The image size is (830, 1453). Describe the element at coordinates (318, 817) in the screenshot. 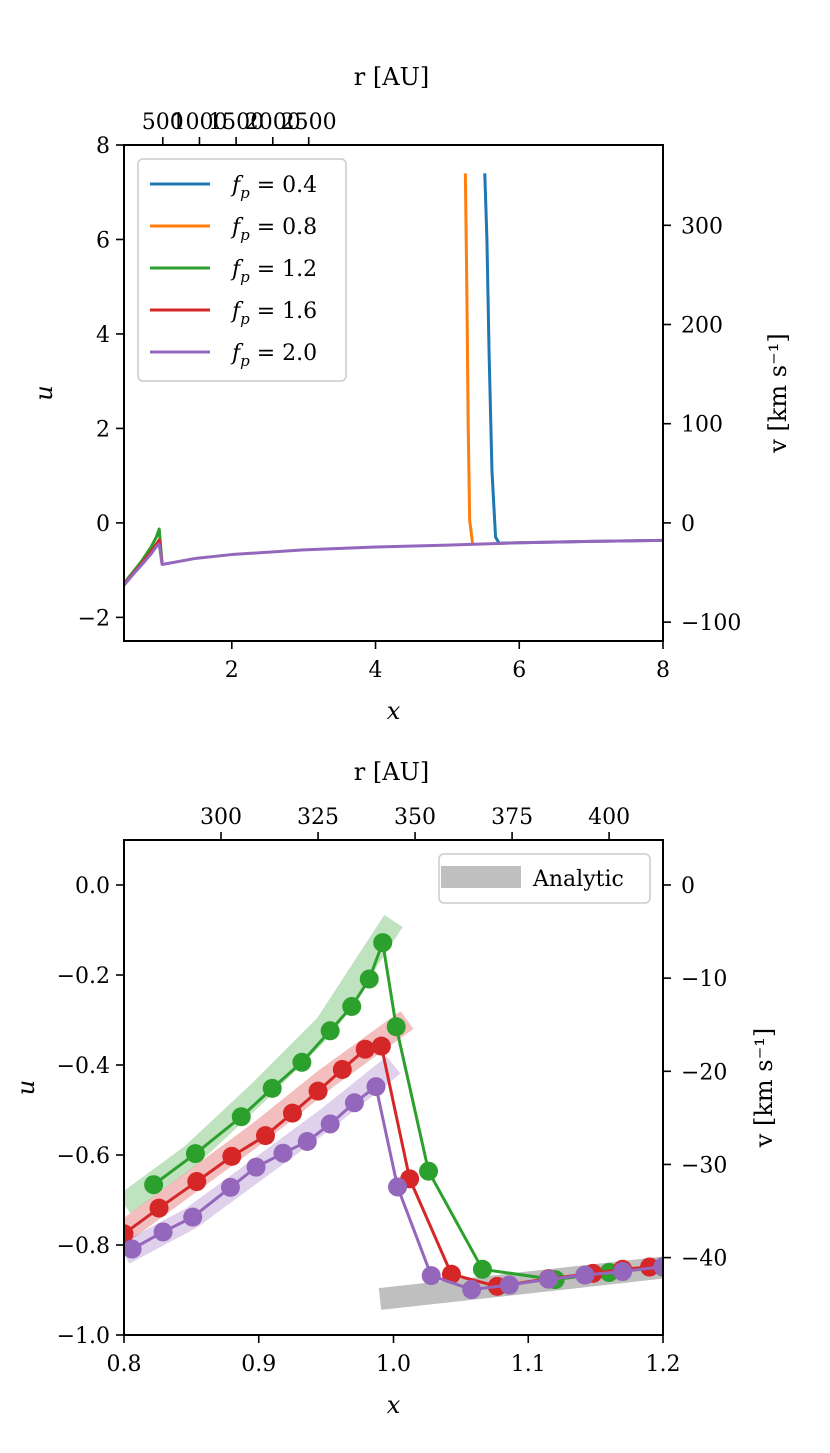

I see `top-x-tick-label: 325` at that location.